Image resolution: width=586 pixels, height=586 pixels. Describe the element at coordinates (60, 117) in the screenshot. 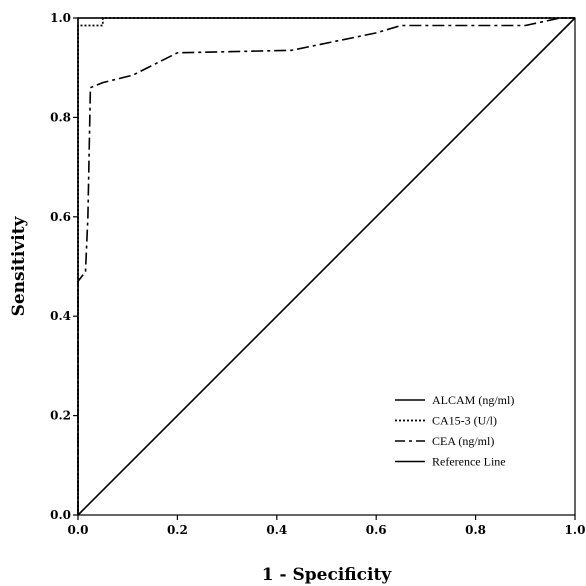

I see `y-tick-label-4: 0.8` at that location.